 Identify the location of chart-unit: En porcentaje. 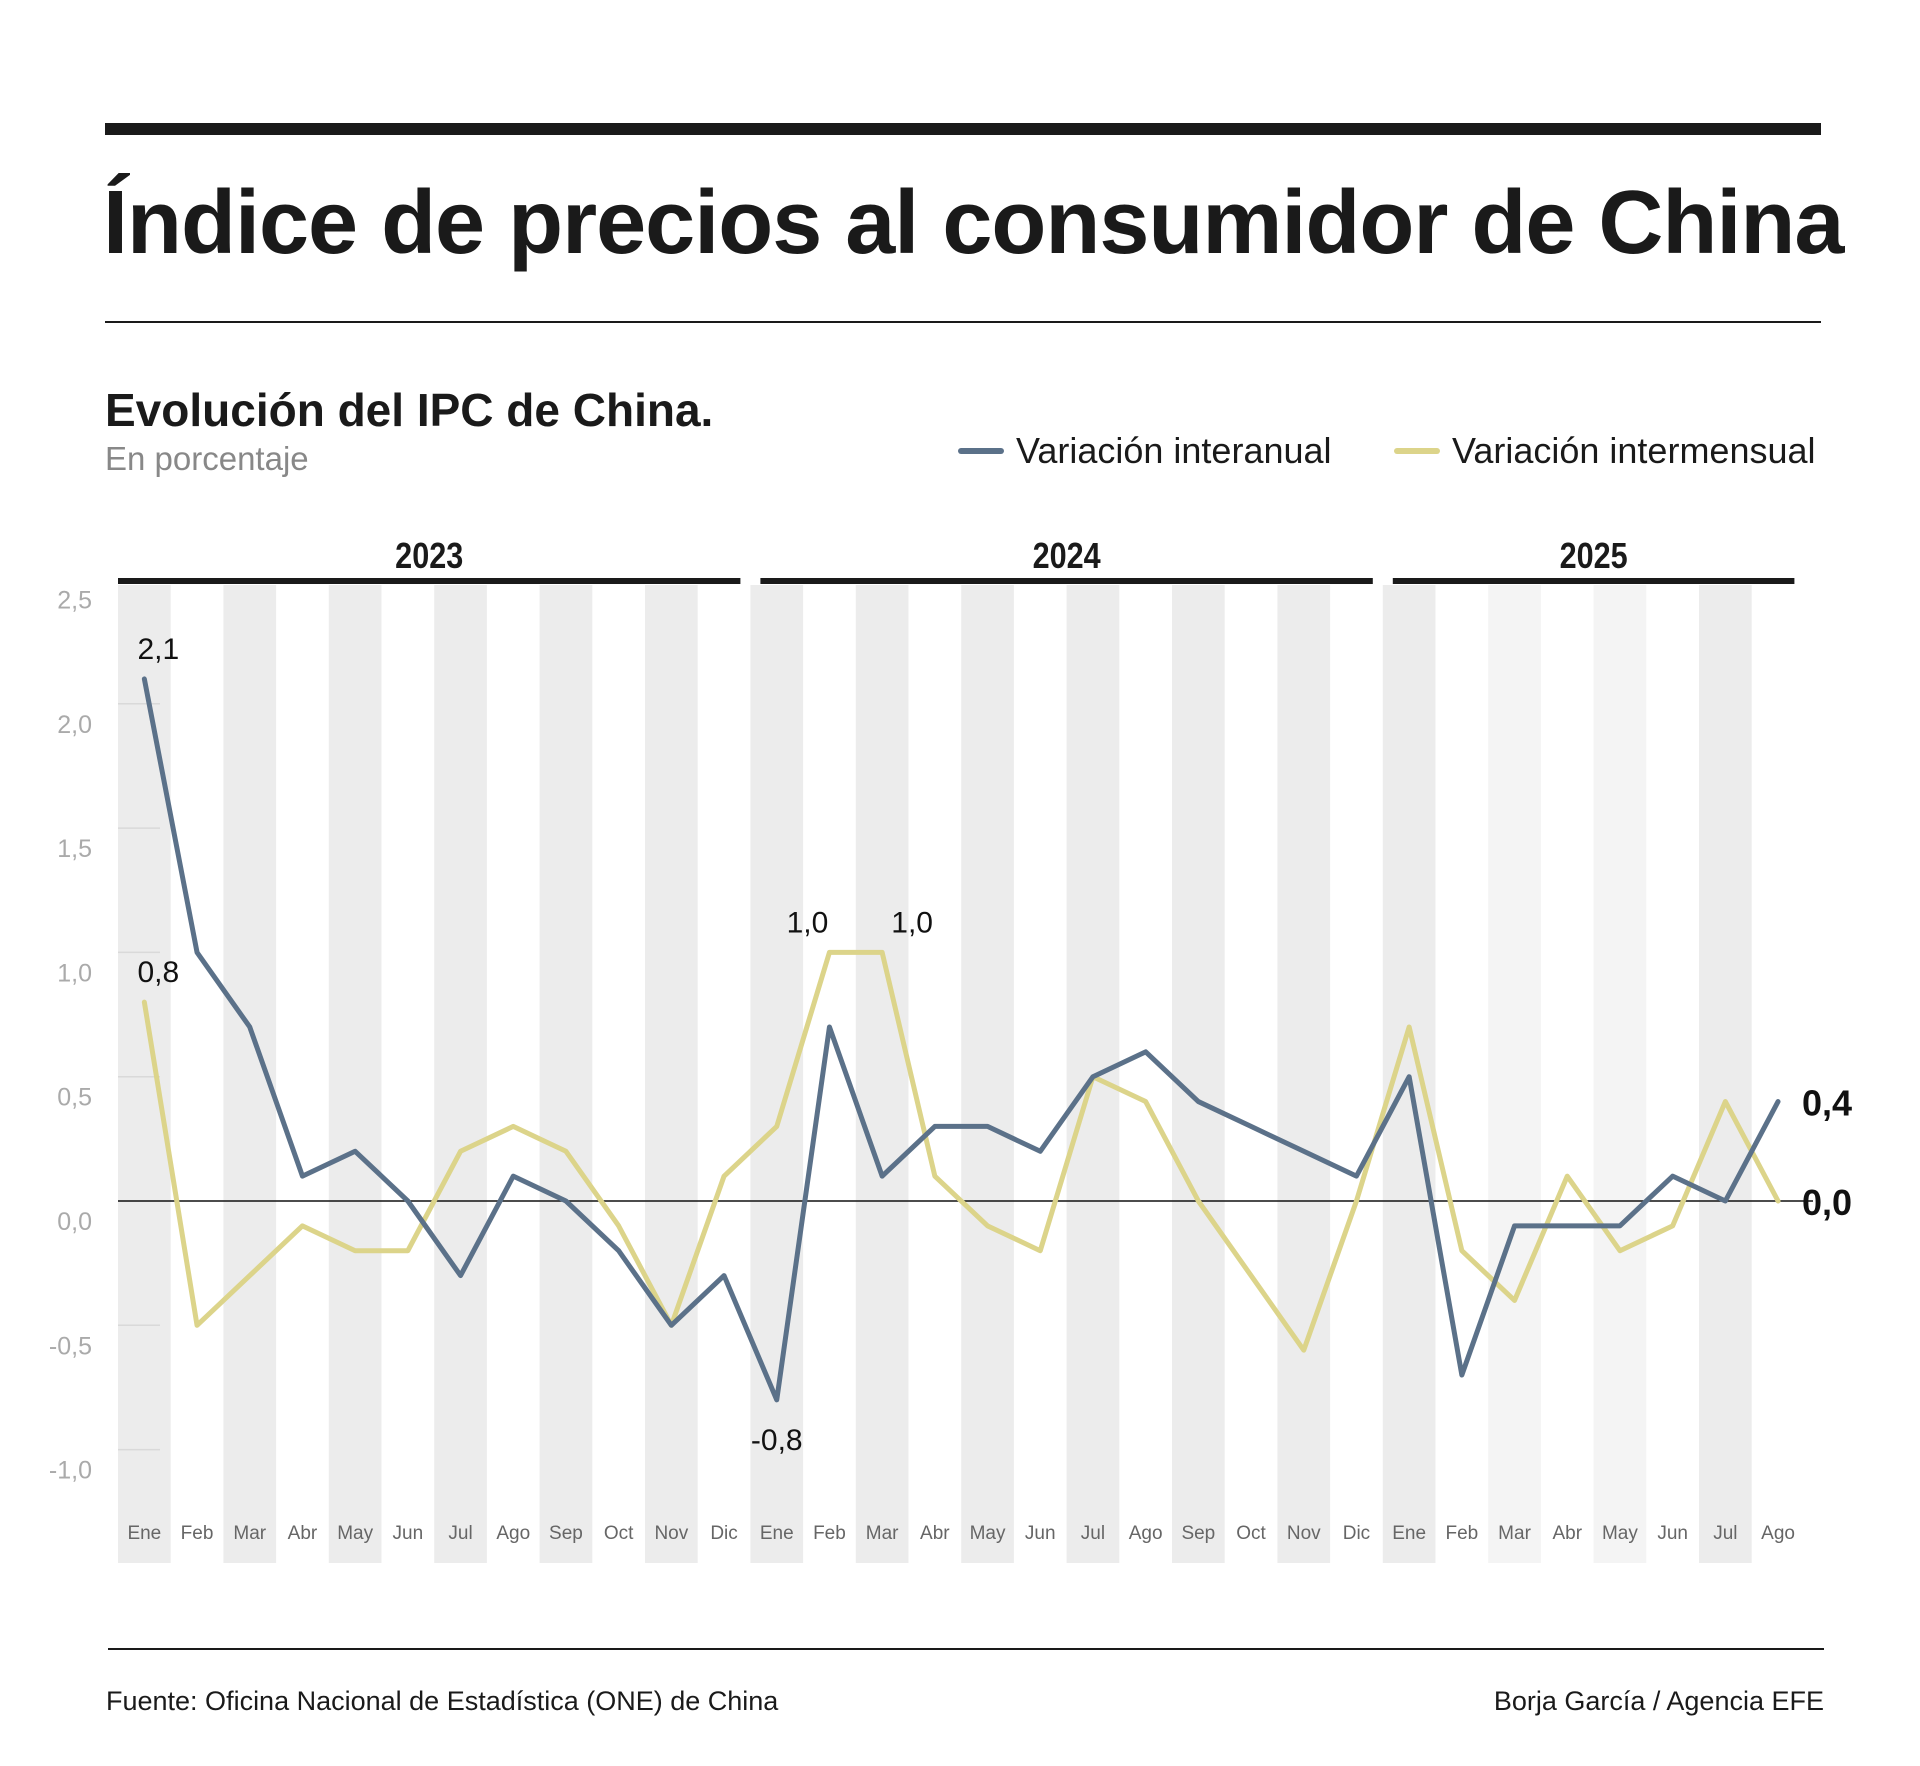
(207, 458).